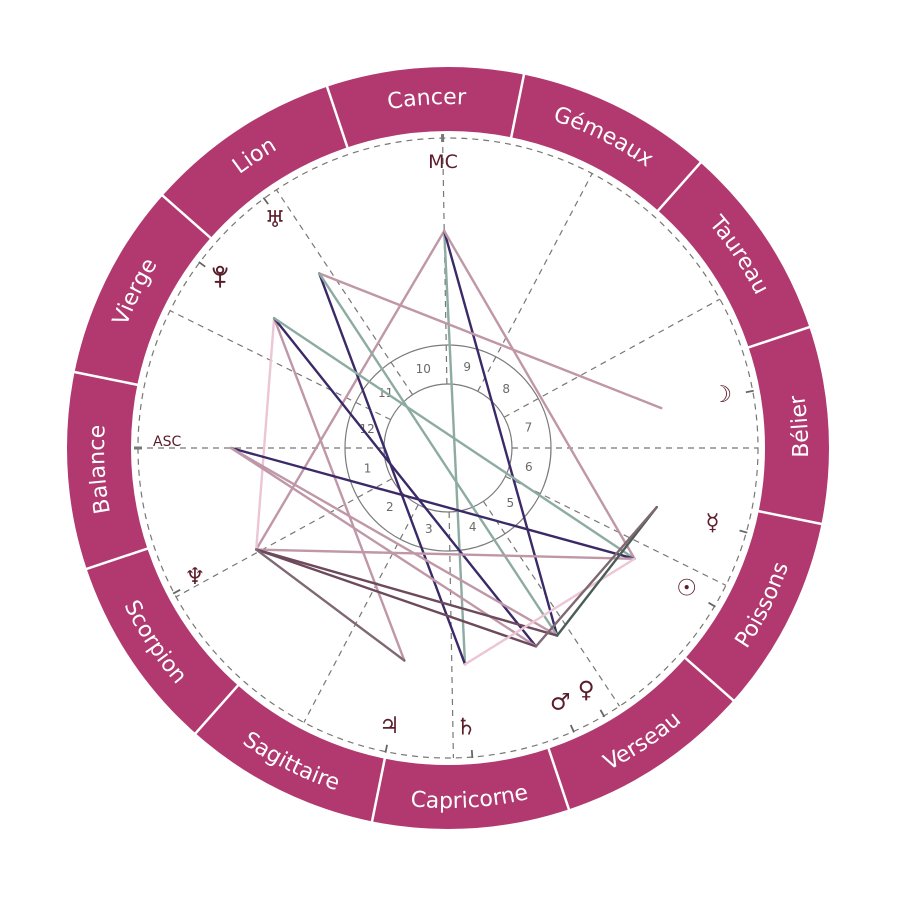  What do you see at coordinates (472, 754) in the screenshot?
I see `saturn-position-tick` at bounding box center [472, 754].